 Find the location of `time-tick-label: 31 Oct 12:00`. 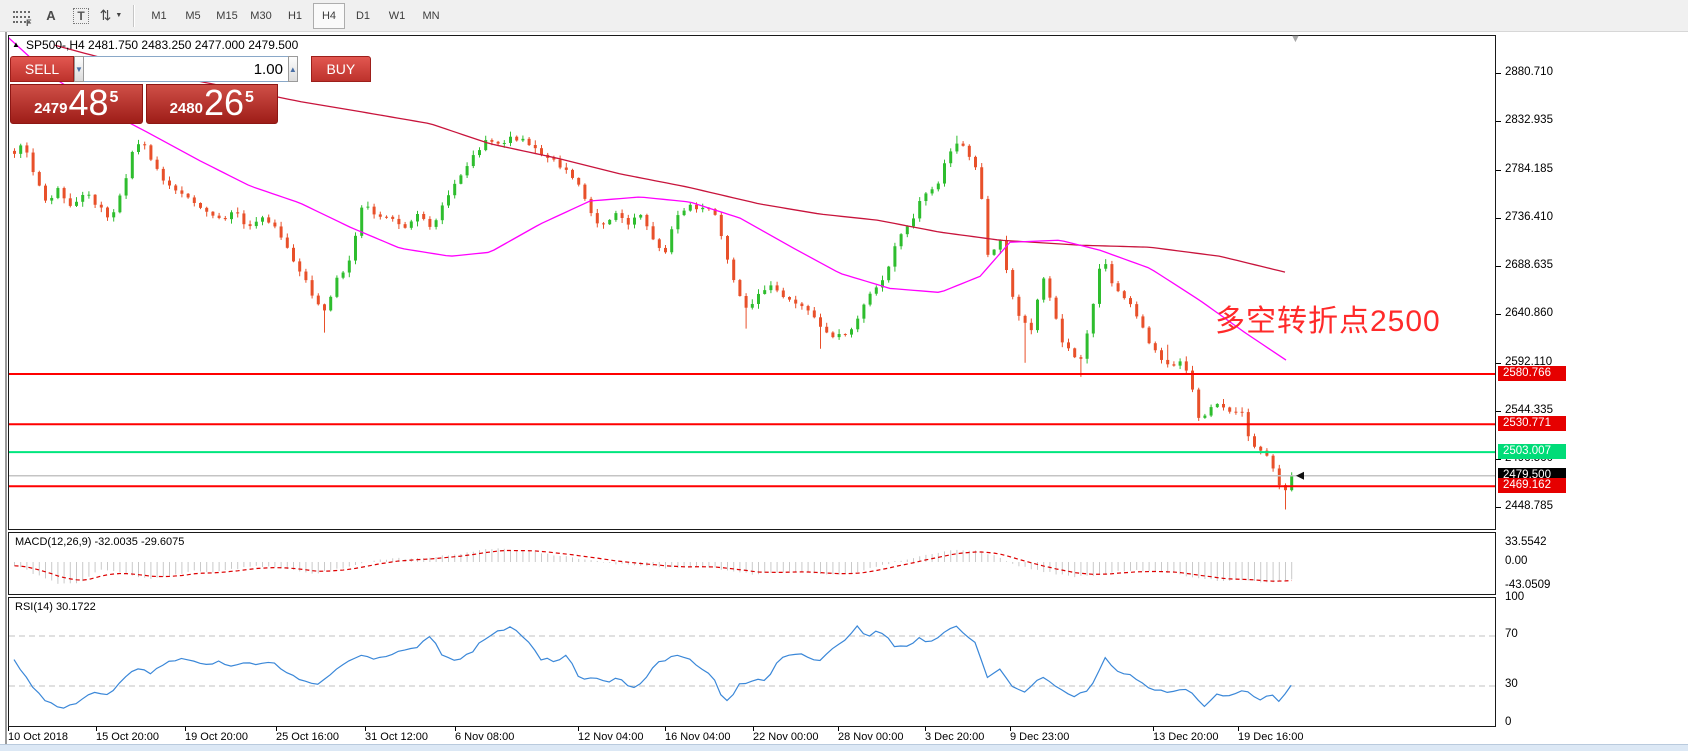

time-tick-label: 31 Oct 12:00 is located at coordinates (396, 737).